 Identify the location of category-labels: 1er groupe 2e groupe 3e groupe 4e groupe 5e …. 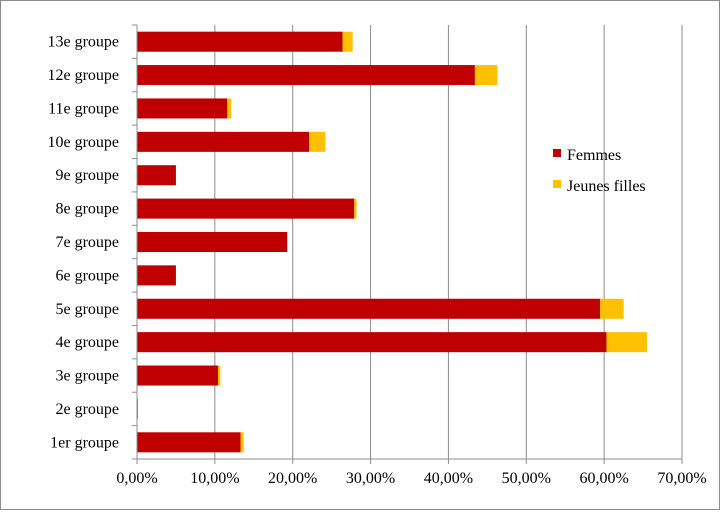
(83, 243).